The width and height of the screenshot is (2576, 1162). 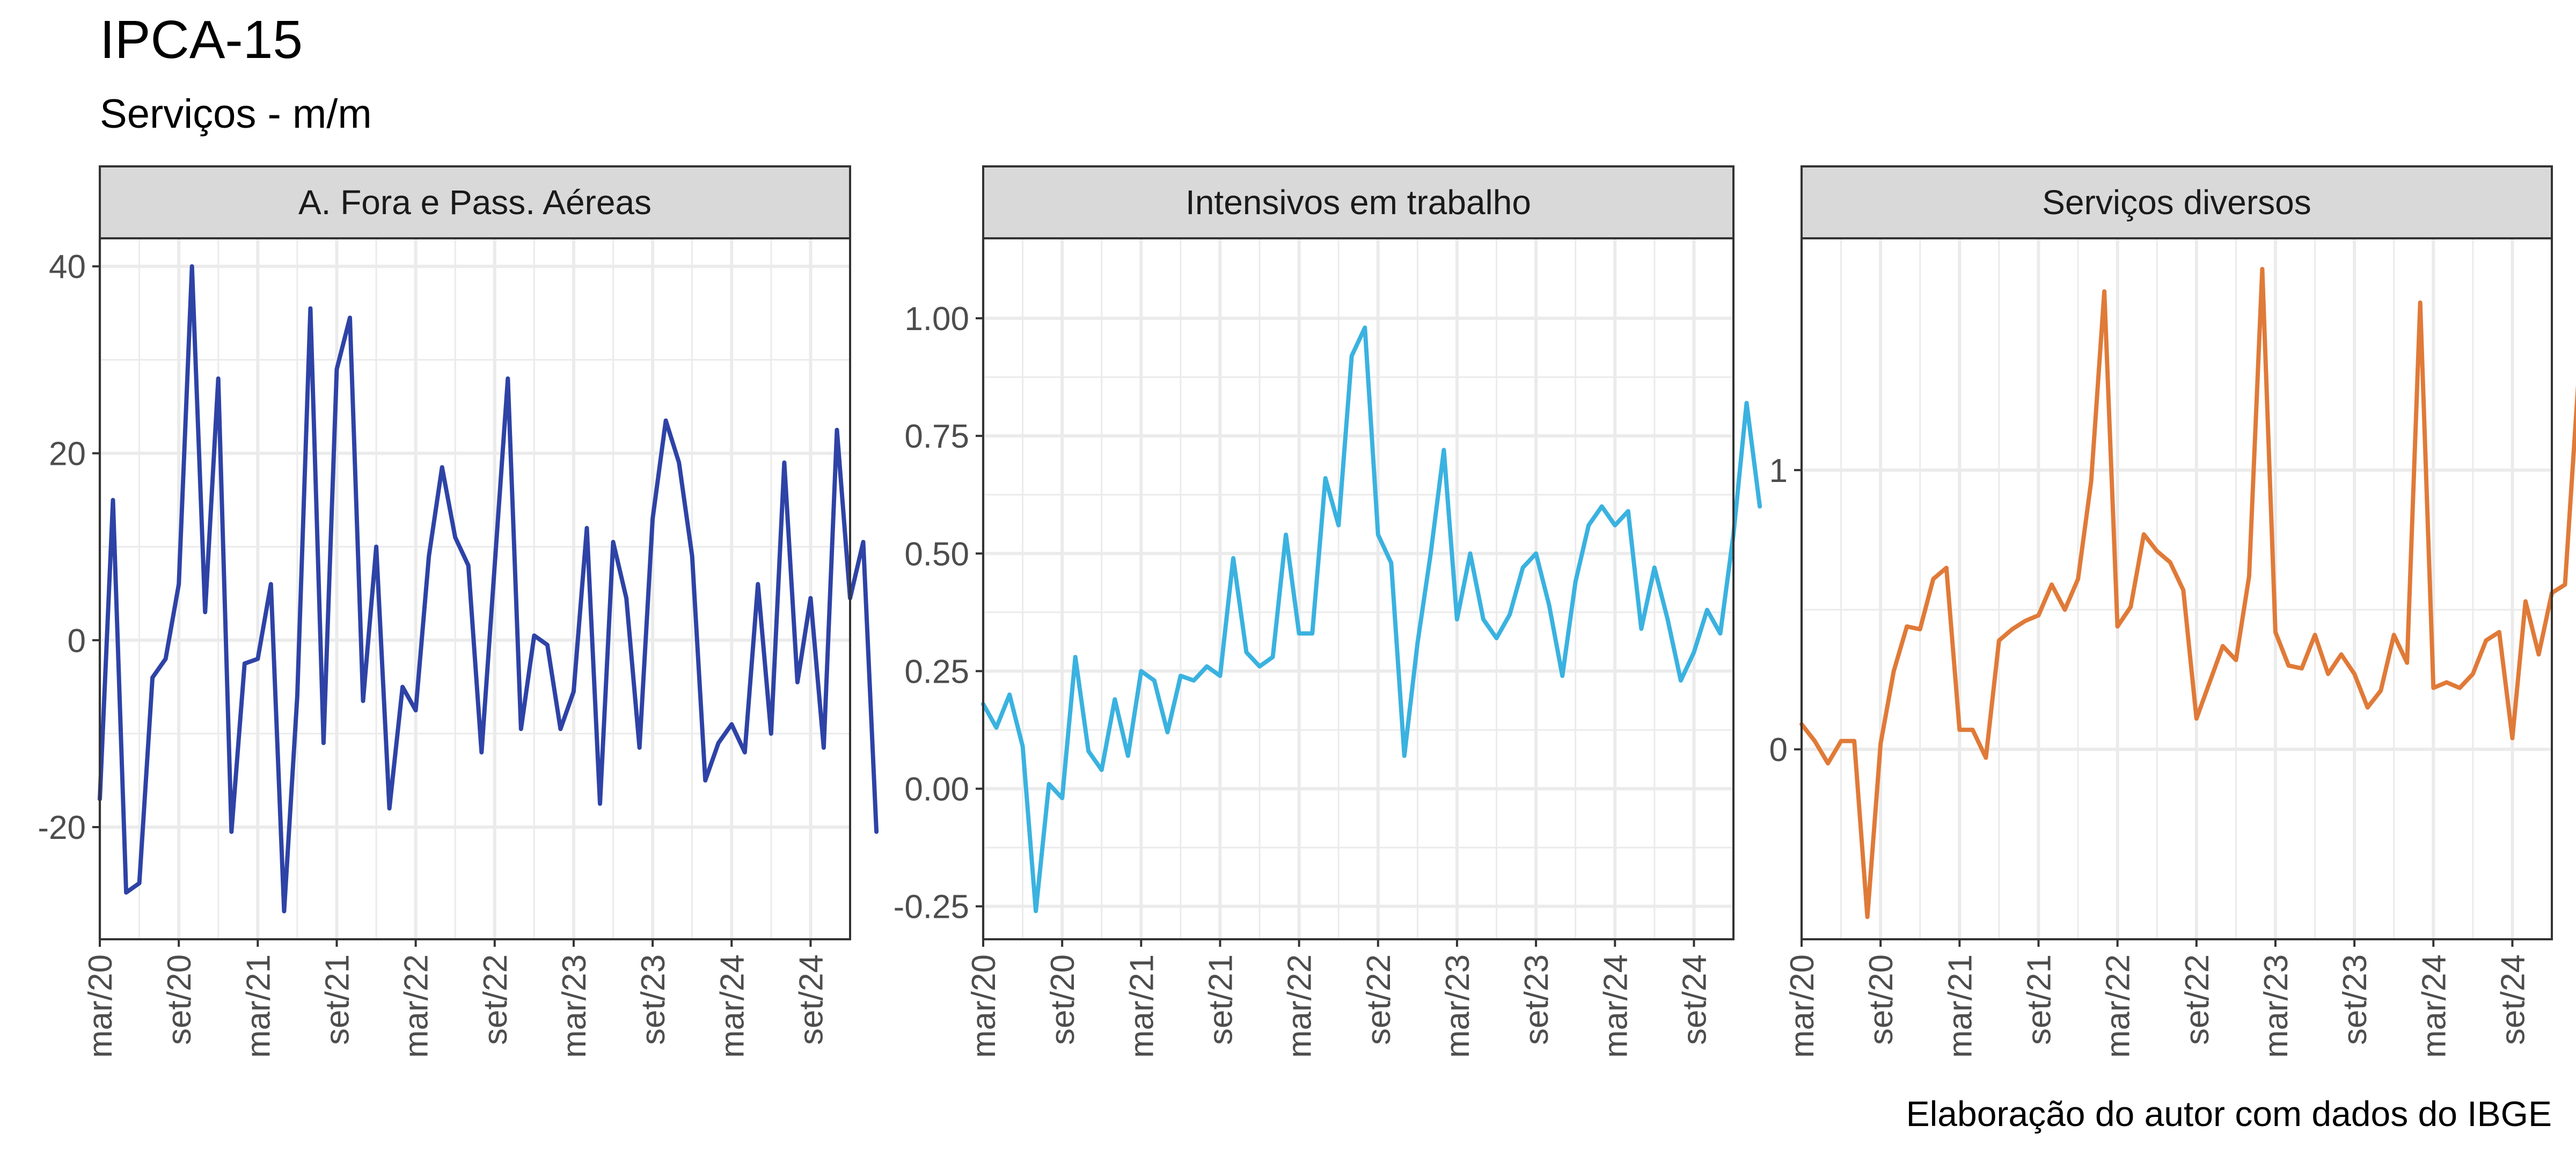 I want to click on chart-caption: Elaboração do autor com dados do IBGE, so click(x=2229, y=1114).